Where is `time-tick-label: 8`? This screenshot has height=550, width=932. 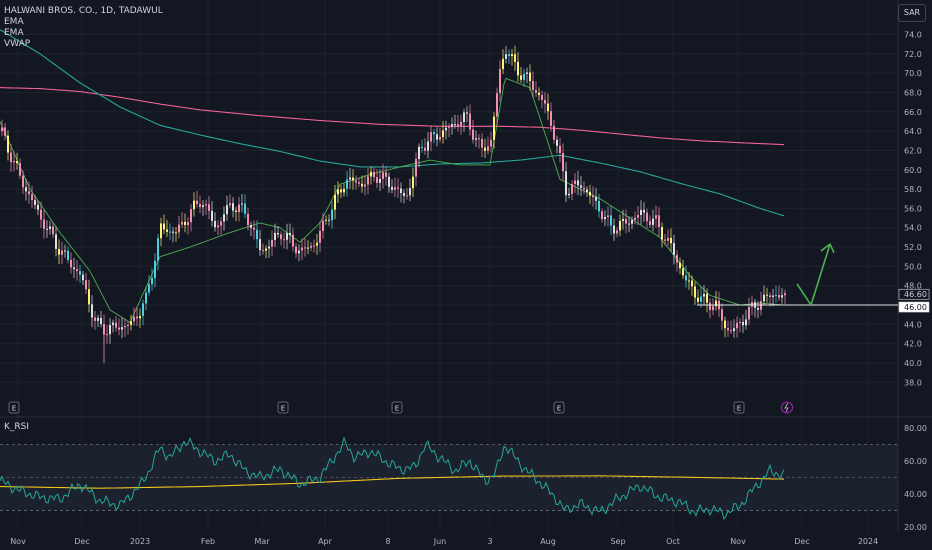
time-tick-label: 8 is located at coordinates (387, 541).